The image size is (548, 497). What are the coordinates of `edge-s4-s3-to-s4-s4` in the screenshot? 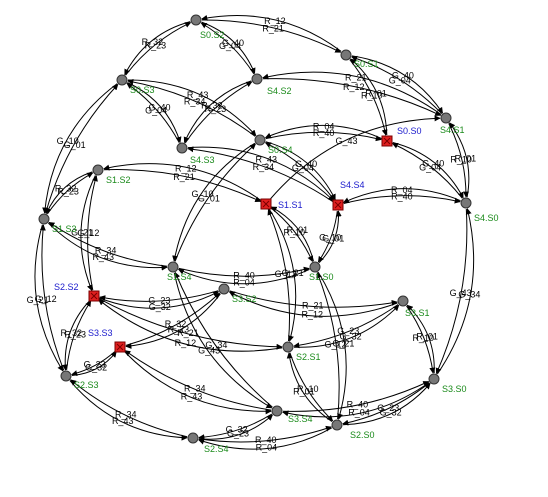 It's located at (261, 174).